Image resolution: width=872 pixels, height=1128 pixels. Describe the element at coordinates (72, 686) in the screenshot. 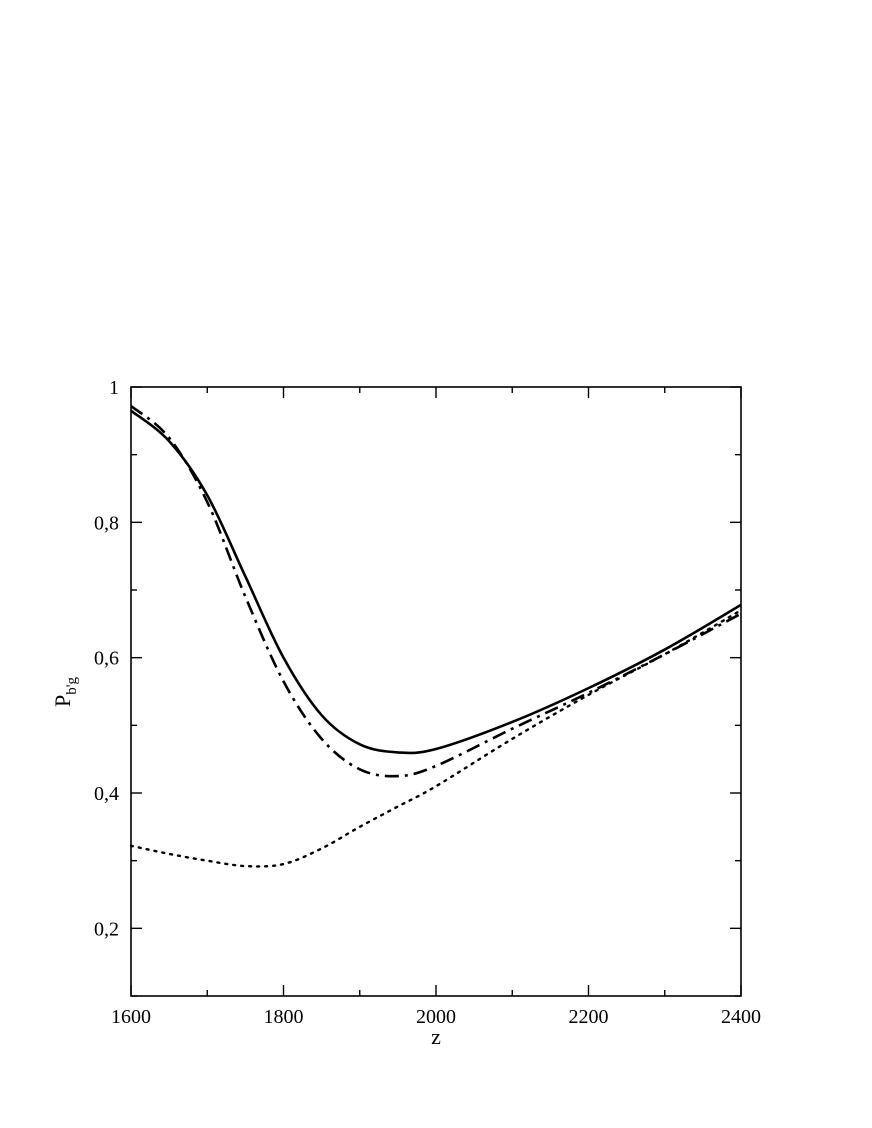

I see `y-axis-title-sub: b'g` at that location.